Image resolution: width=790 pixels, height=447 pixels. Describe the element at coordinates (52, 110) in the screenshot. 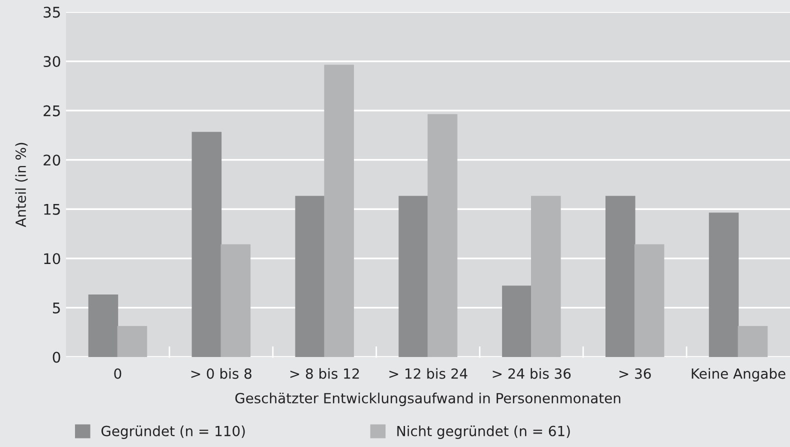

I see `y-tick-label: 25` at that location.